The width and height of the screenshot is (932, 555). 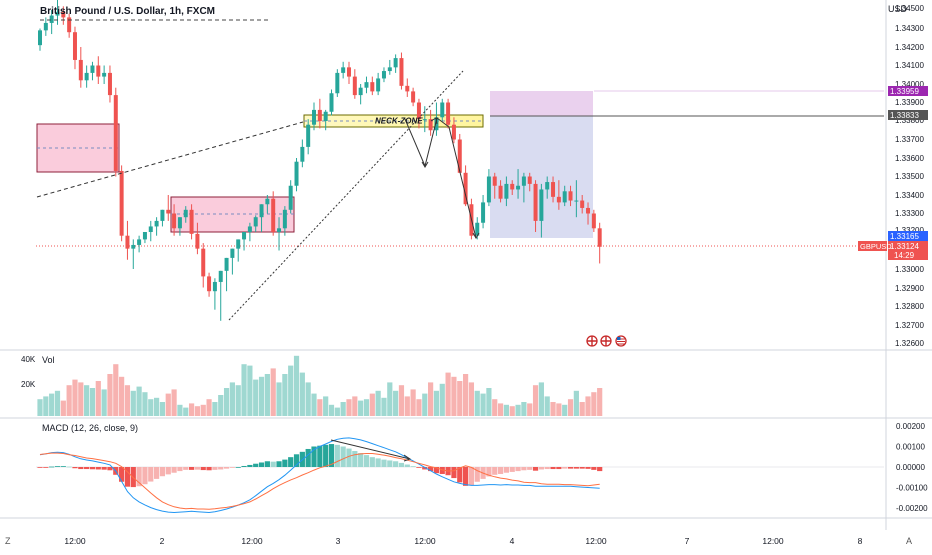 I want to click on price-tick-label: 1.34100, so click(x=909, y=65).